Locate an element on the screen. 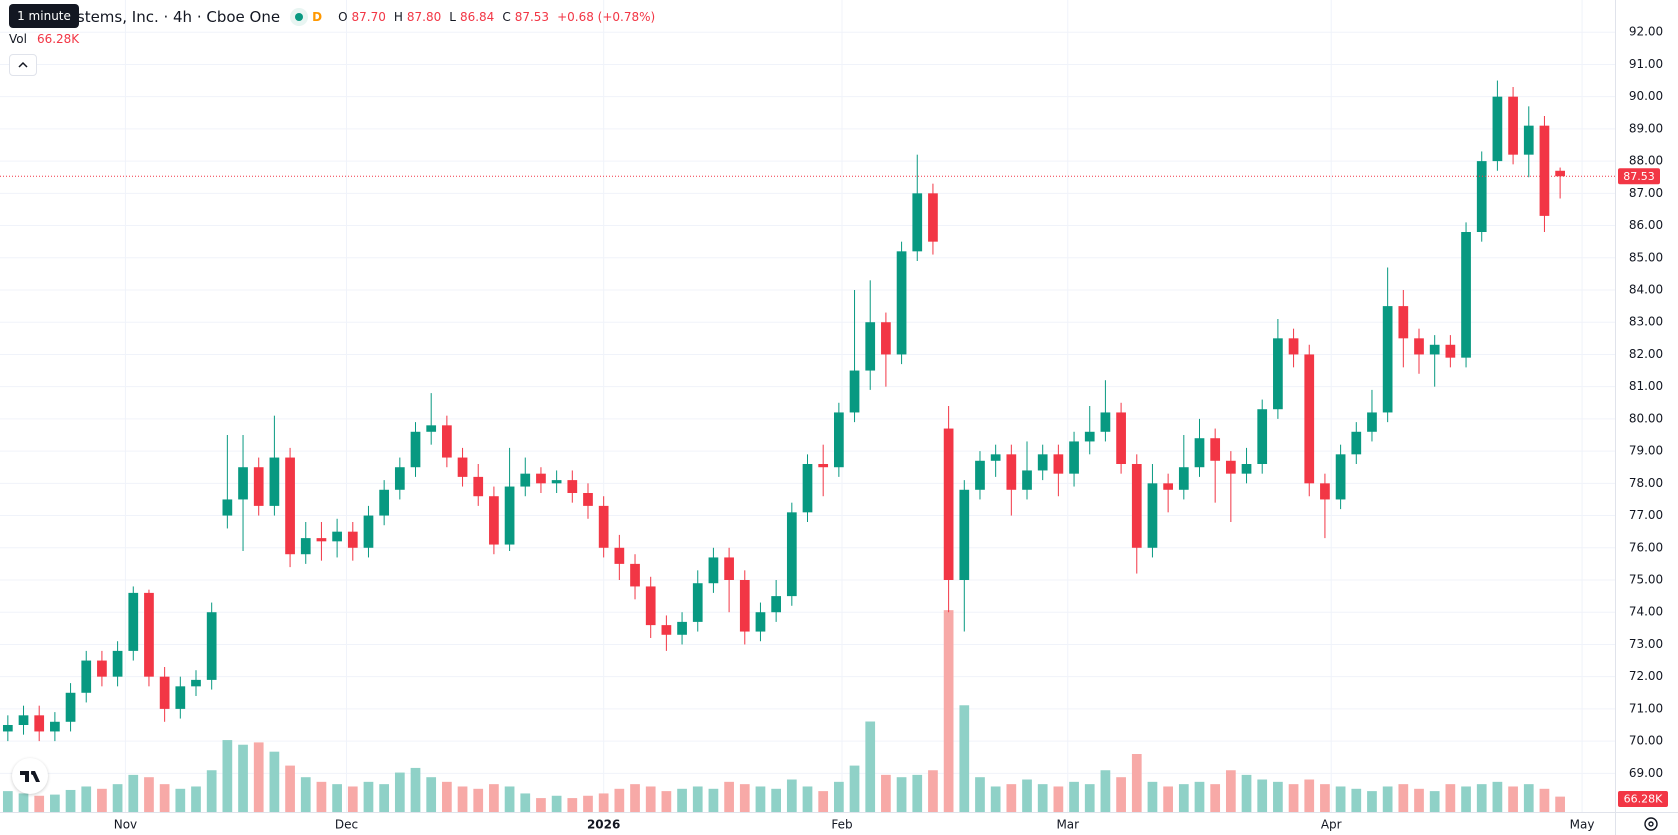  legend-value: 87.53 is located at coordinates (532, 17).